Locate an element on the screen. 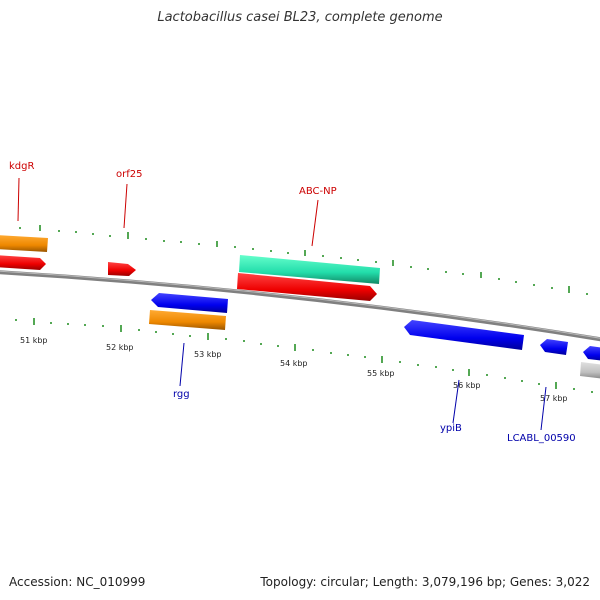 The image size is (600, 600). leader-line-abc-np is located at coordinates (315, 223).